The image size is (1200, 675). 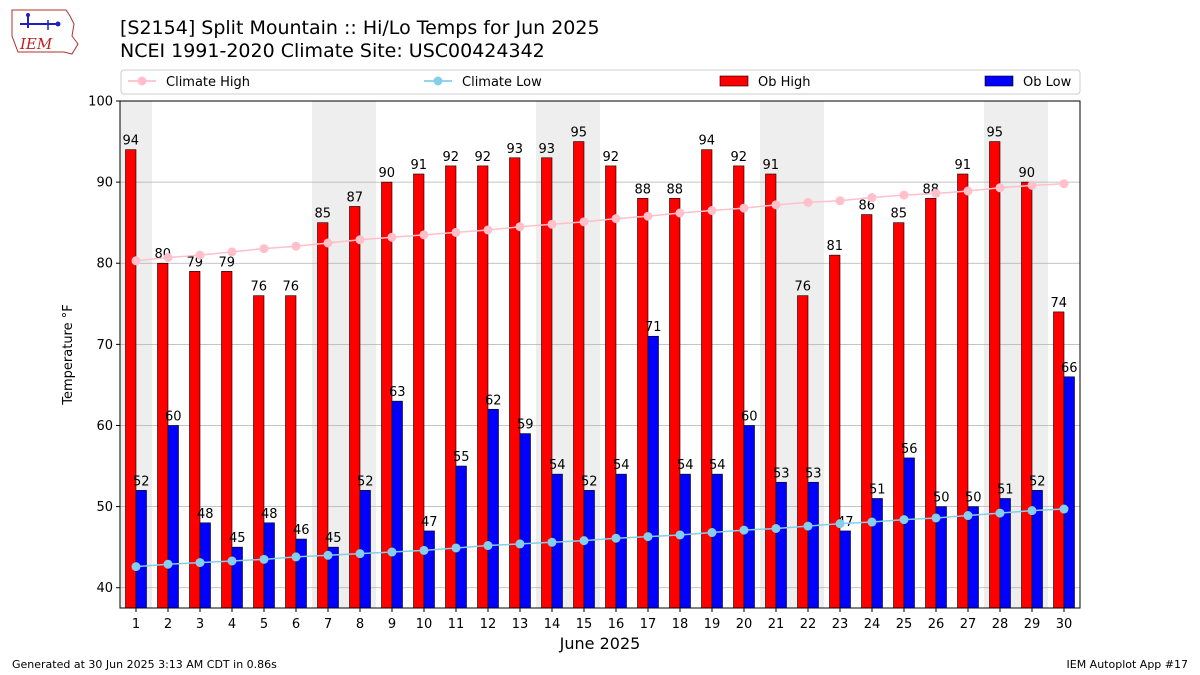 I want to click on legend-climate-low-marker, so click(x=438, y=81).